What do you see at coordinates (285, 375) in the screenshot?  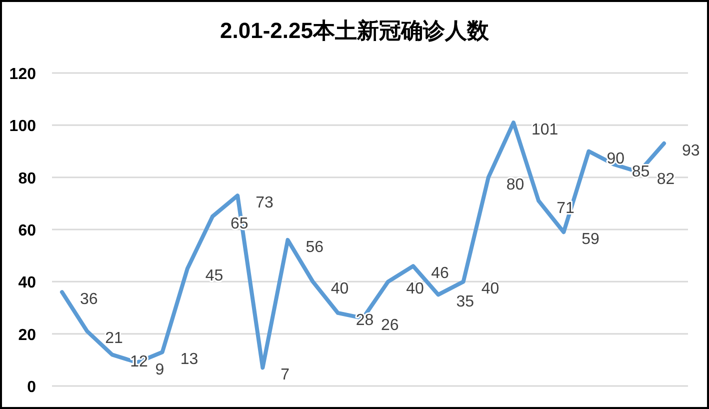 I see `data-label: 7` at bounding box center [285, 375].